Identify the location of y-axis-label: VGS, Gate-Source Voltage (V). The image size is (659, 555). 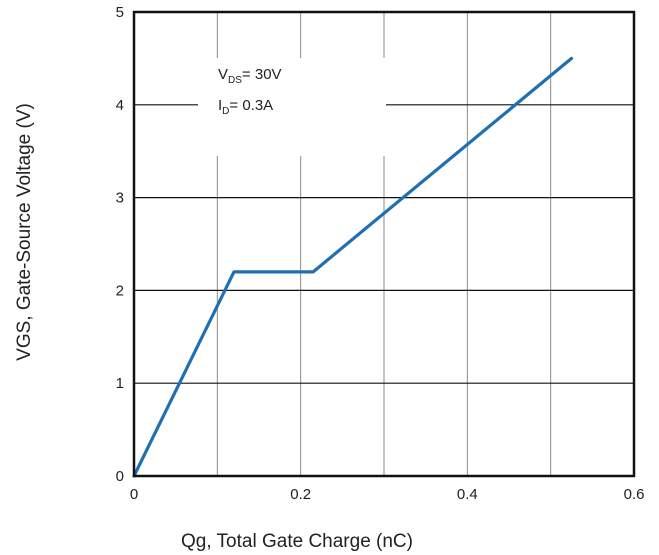
(24, 232).